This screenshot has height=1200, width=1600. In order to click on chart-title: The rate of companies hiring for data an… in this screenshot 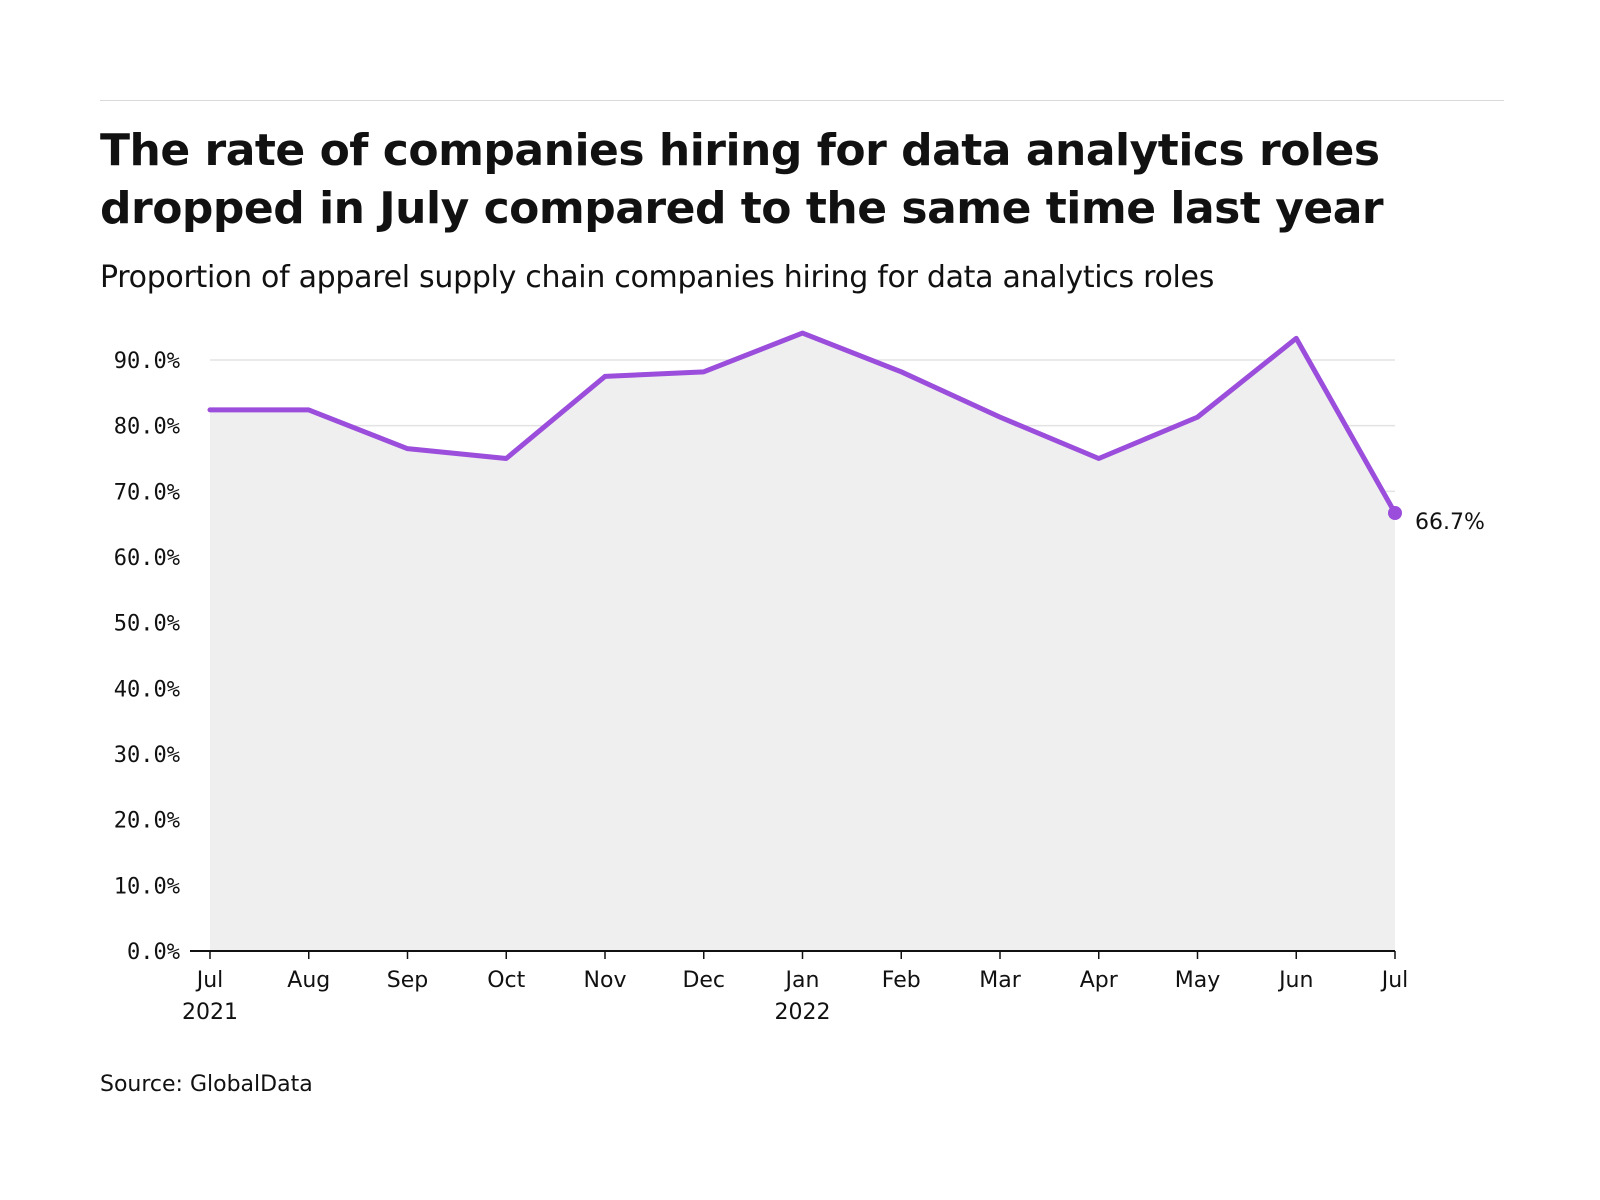, I will do `click(742, 179)`.